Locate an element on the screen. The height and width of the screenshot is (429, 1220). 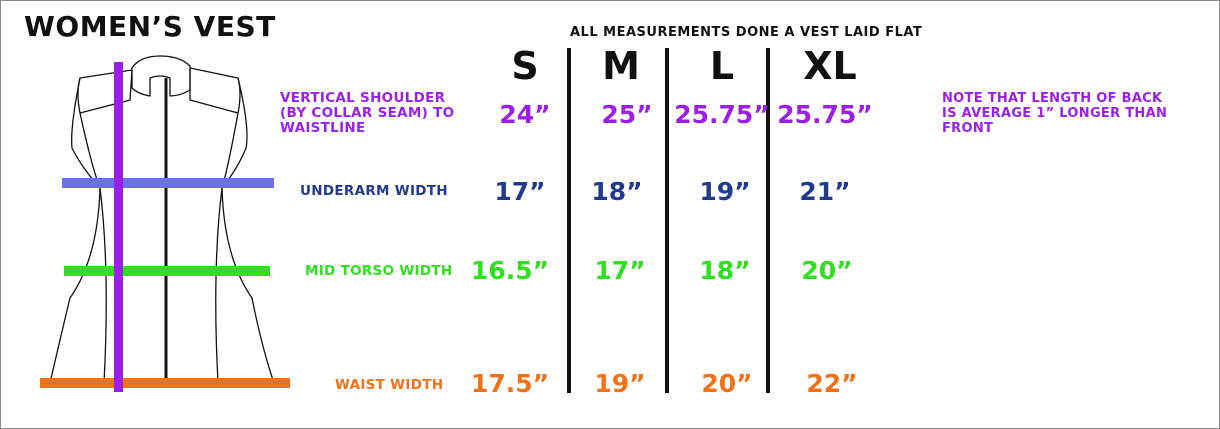
page-title: WOMEN’S VEST is located at coordinates (150, 26).